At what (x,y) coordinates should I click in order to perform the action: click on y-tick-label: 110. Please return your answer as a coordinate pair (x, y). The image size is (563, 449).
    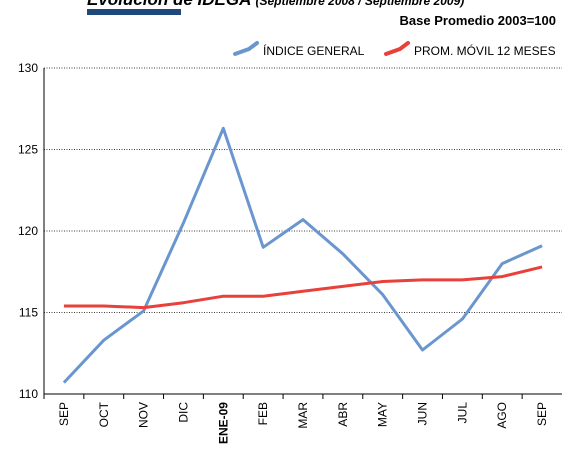
    Looking at the image, I should click on (28, 394).